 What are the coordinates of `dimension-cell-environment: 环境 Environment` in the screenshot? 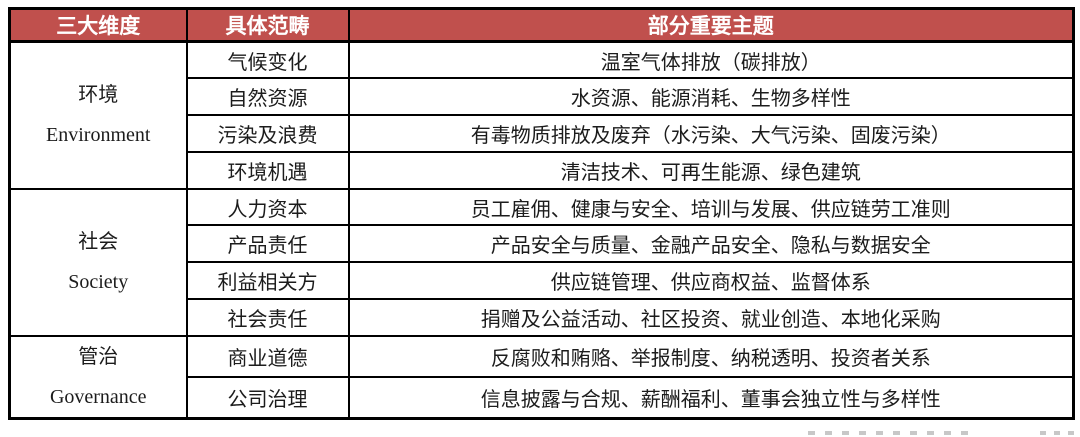 It's located at (98, 115).